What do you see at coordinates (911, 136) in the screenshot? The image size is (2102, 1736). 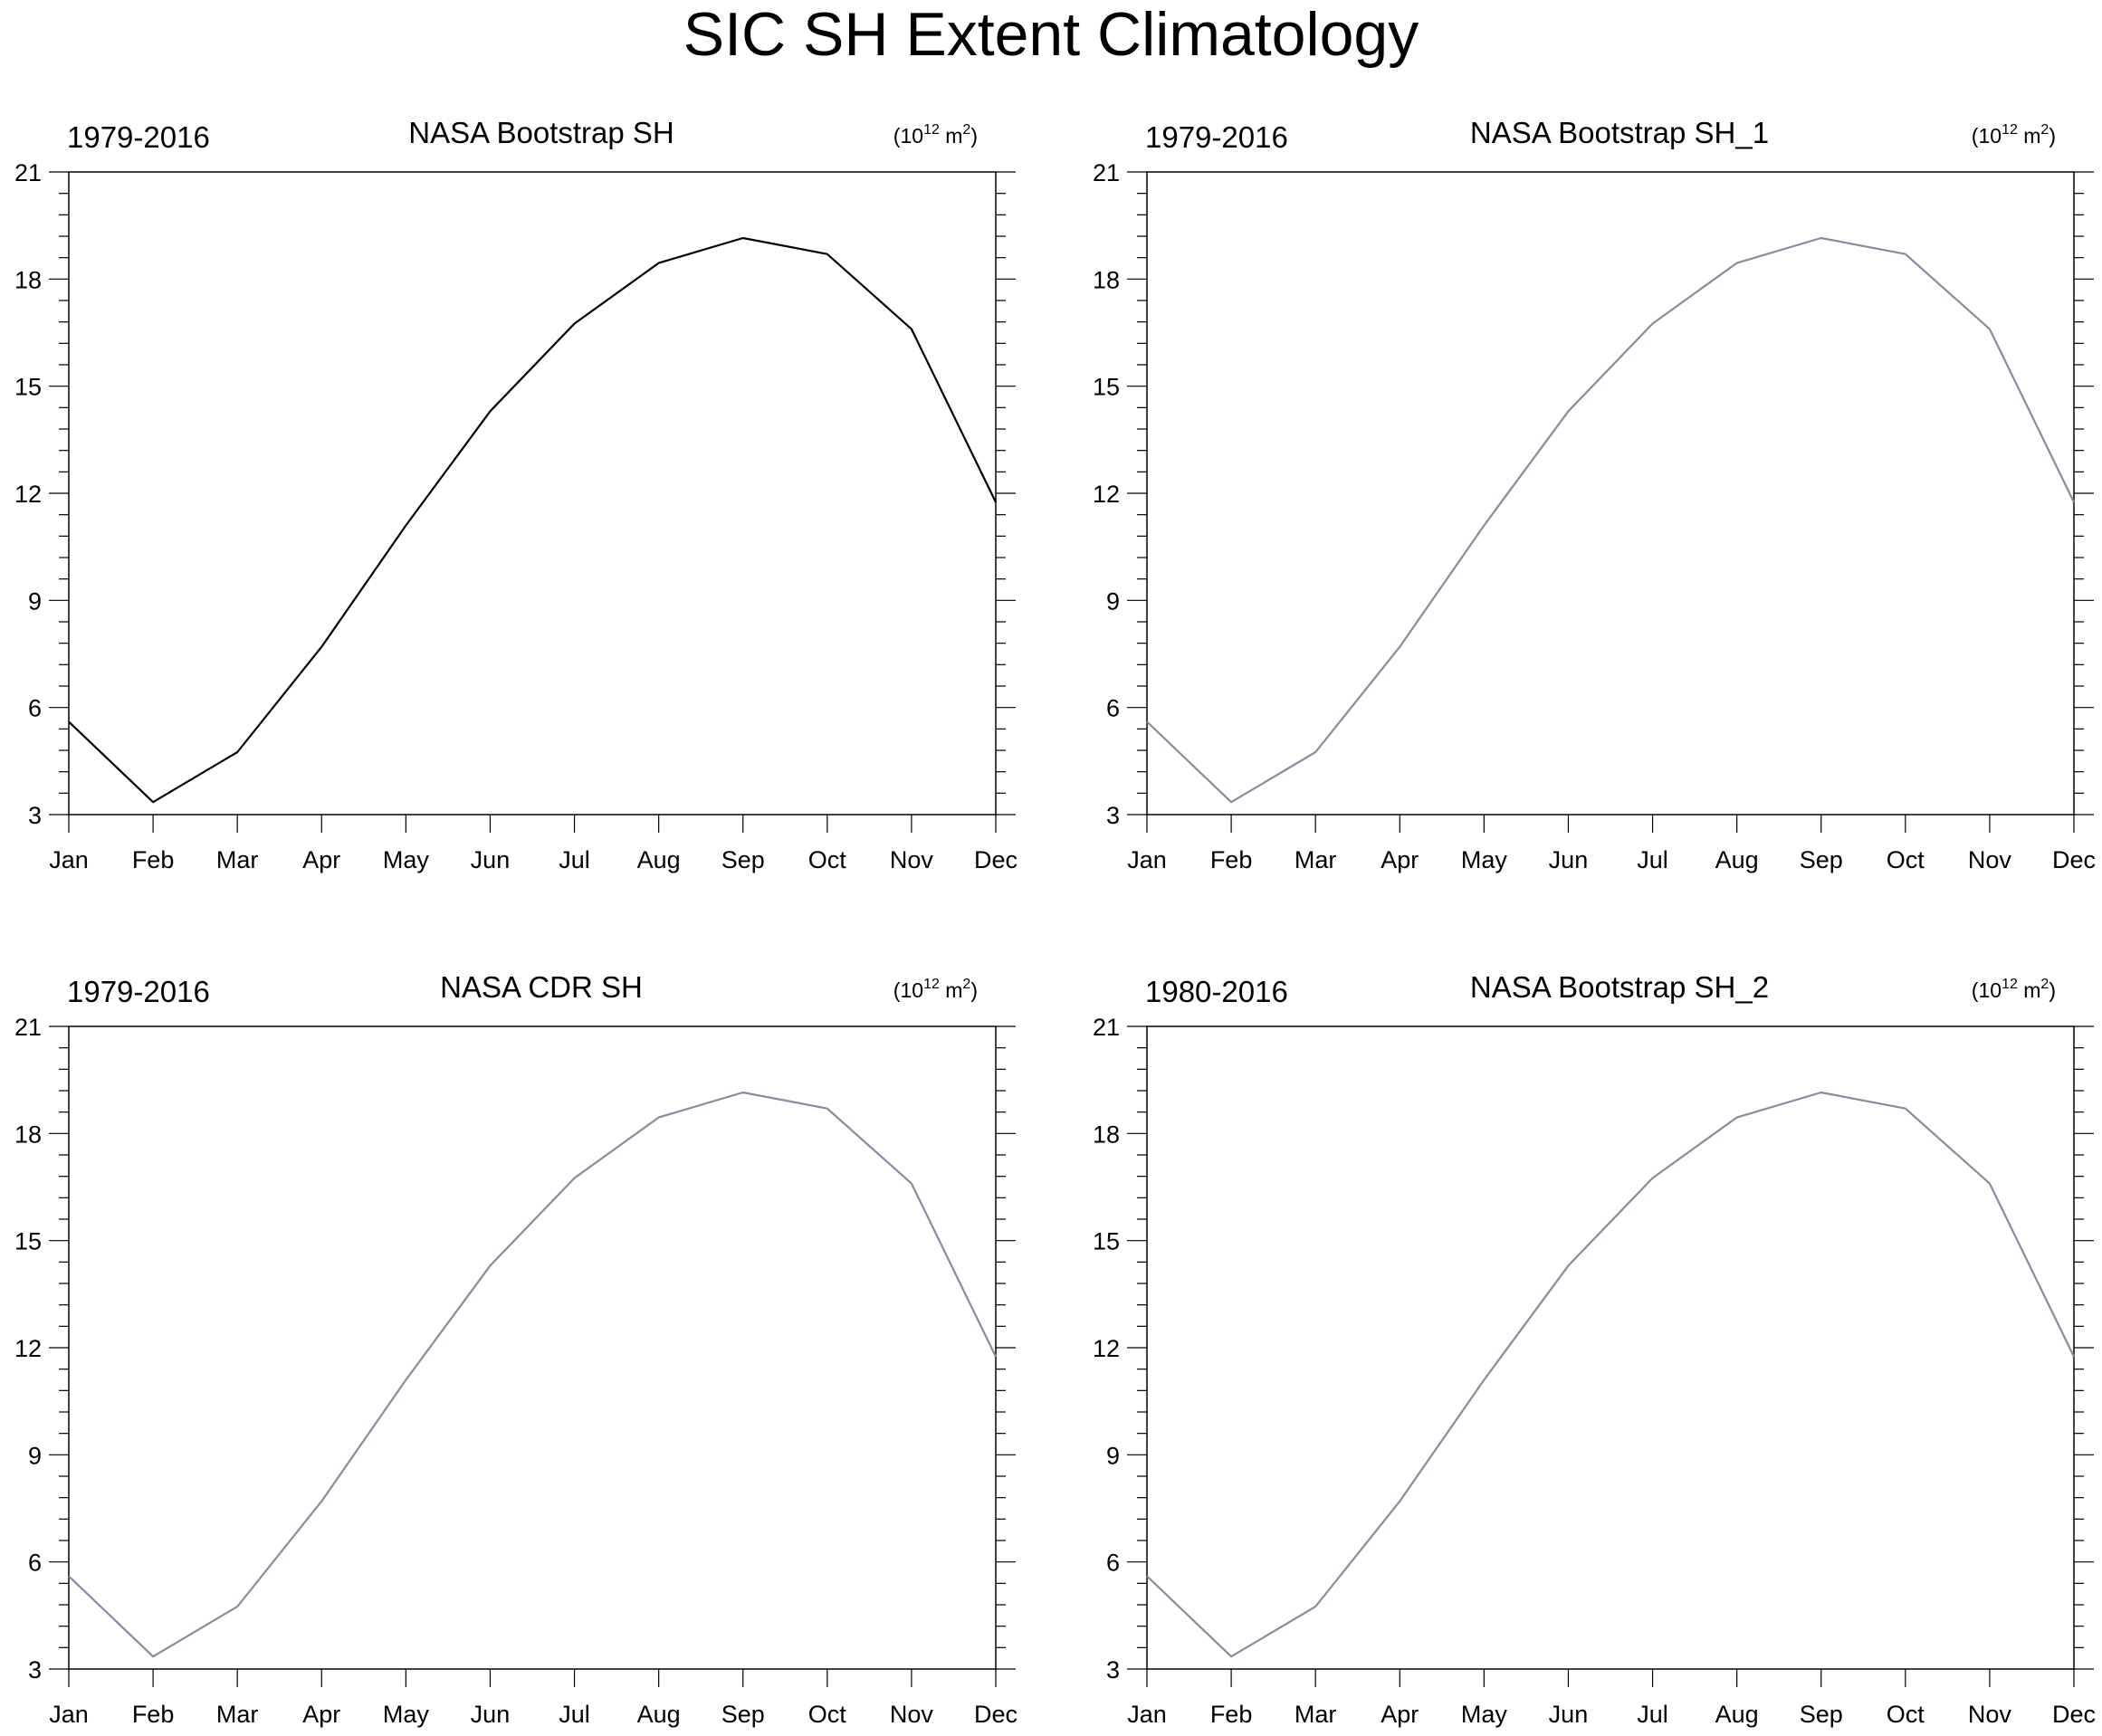 I see `units-base: 10` at bounding box center [911, 136].